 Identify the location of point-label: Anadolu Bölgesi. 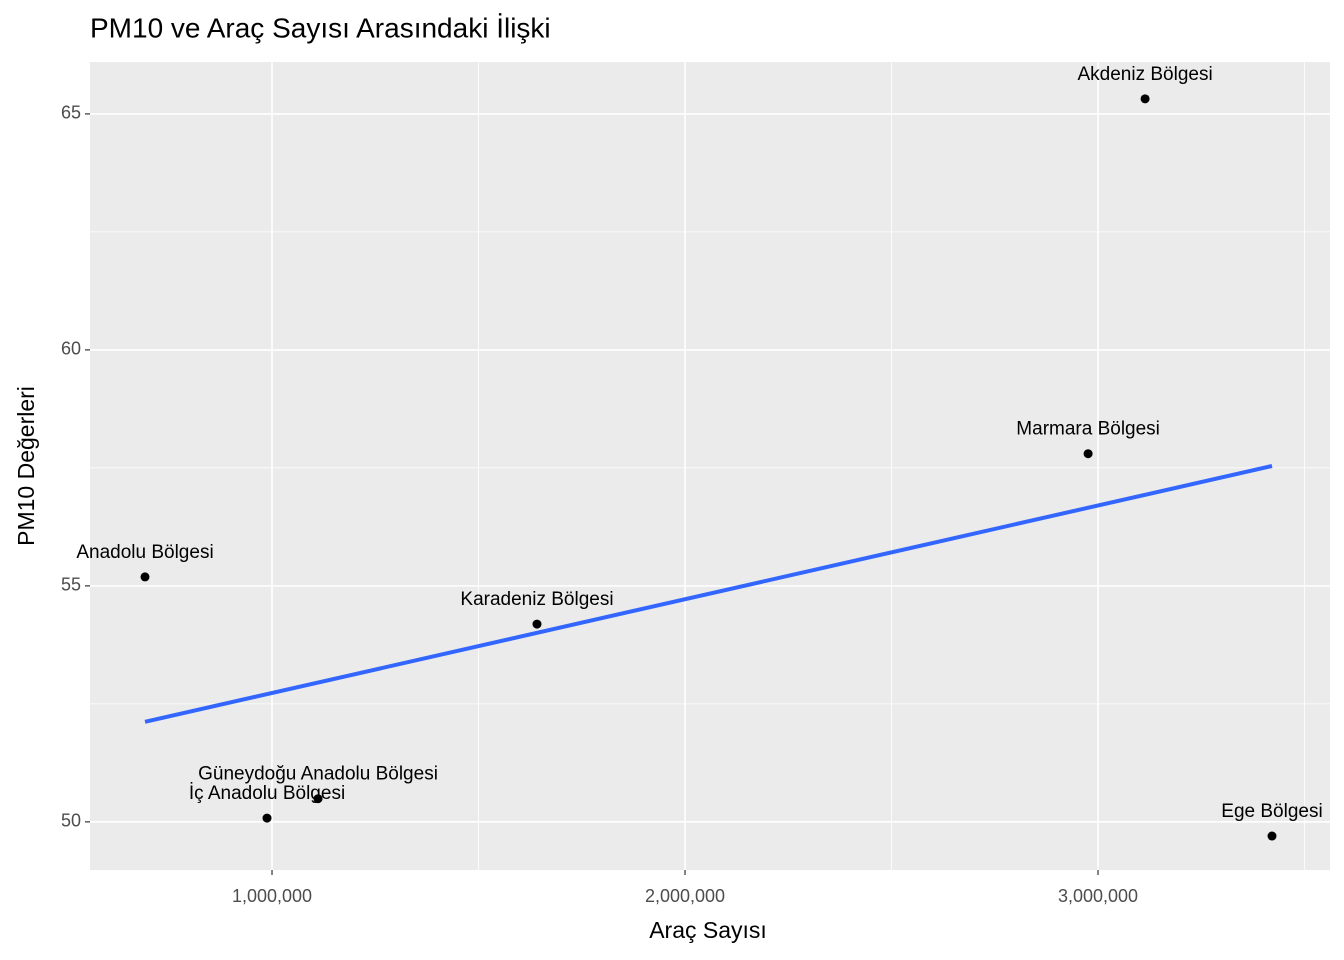
(144, 552).